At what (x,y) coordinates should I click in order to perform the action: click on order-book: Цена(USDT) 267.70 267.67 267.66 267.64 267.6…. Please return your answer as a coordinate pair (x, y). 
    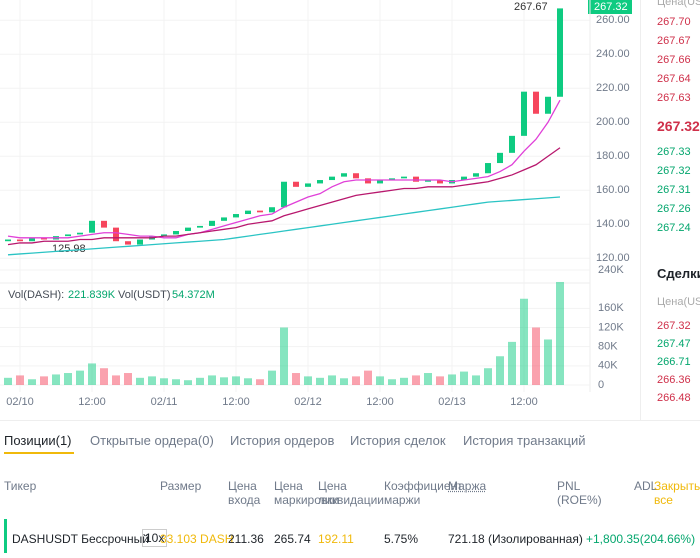
    Looking at the image, I should click on (670, 210).